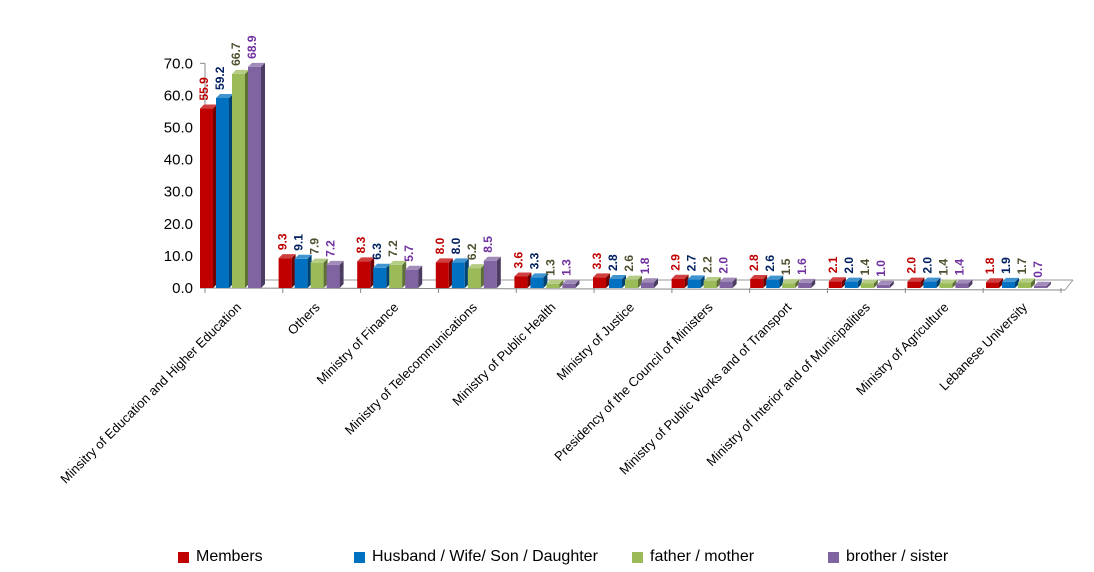 This screenshot has height=572, width=1094. What do you see at coordinates (331, 248) in the screenshot?
I see `data-label: 7.2` at bounding box center [331, 248].